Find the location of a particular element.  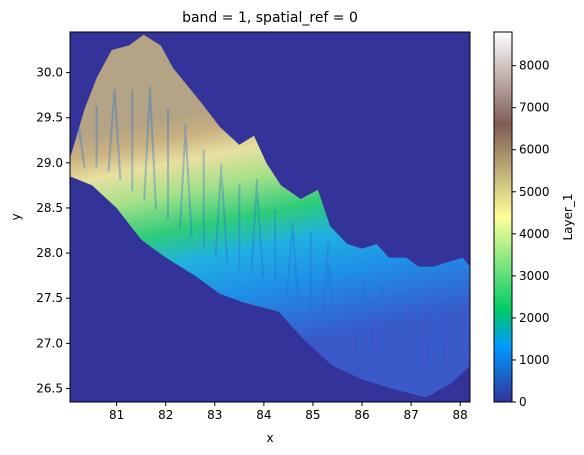

colorbar-ticks: 0 1000 2000 3000 4000 5000 6000 7000 8000 is located at coordinates (531, 234).